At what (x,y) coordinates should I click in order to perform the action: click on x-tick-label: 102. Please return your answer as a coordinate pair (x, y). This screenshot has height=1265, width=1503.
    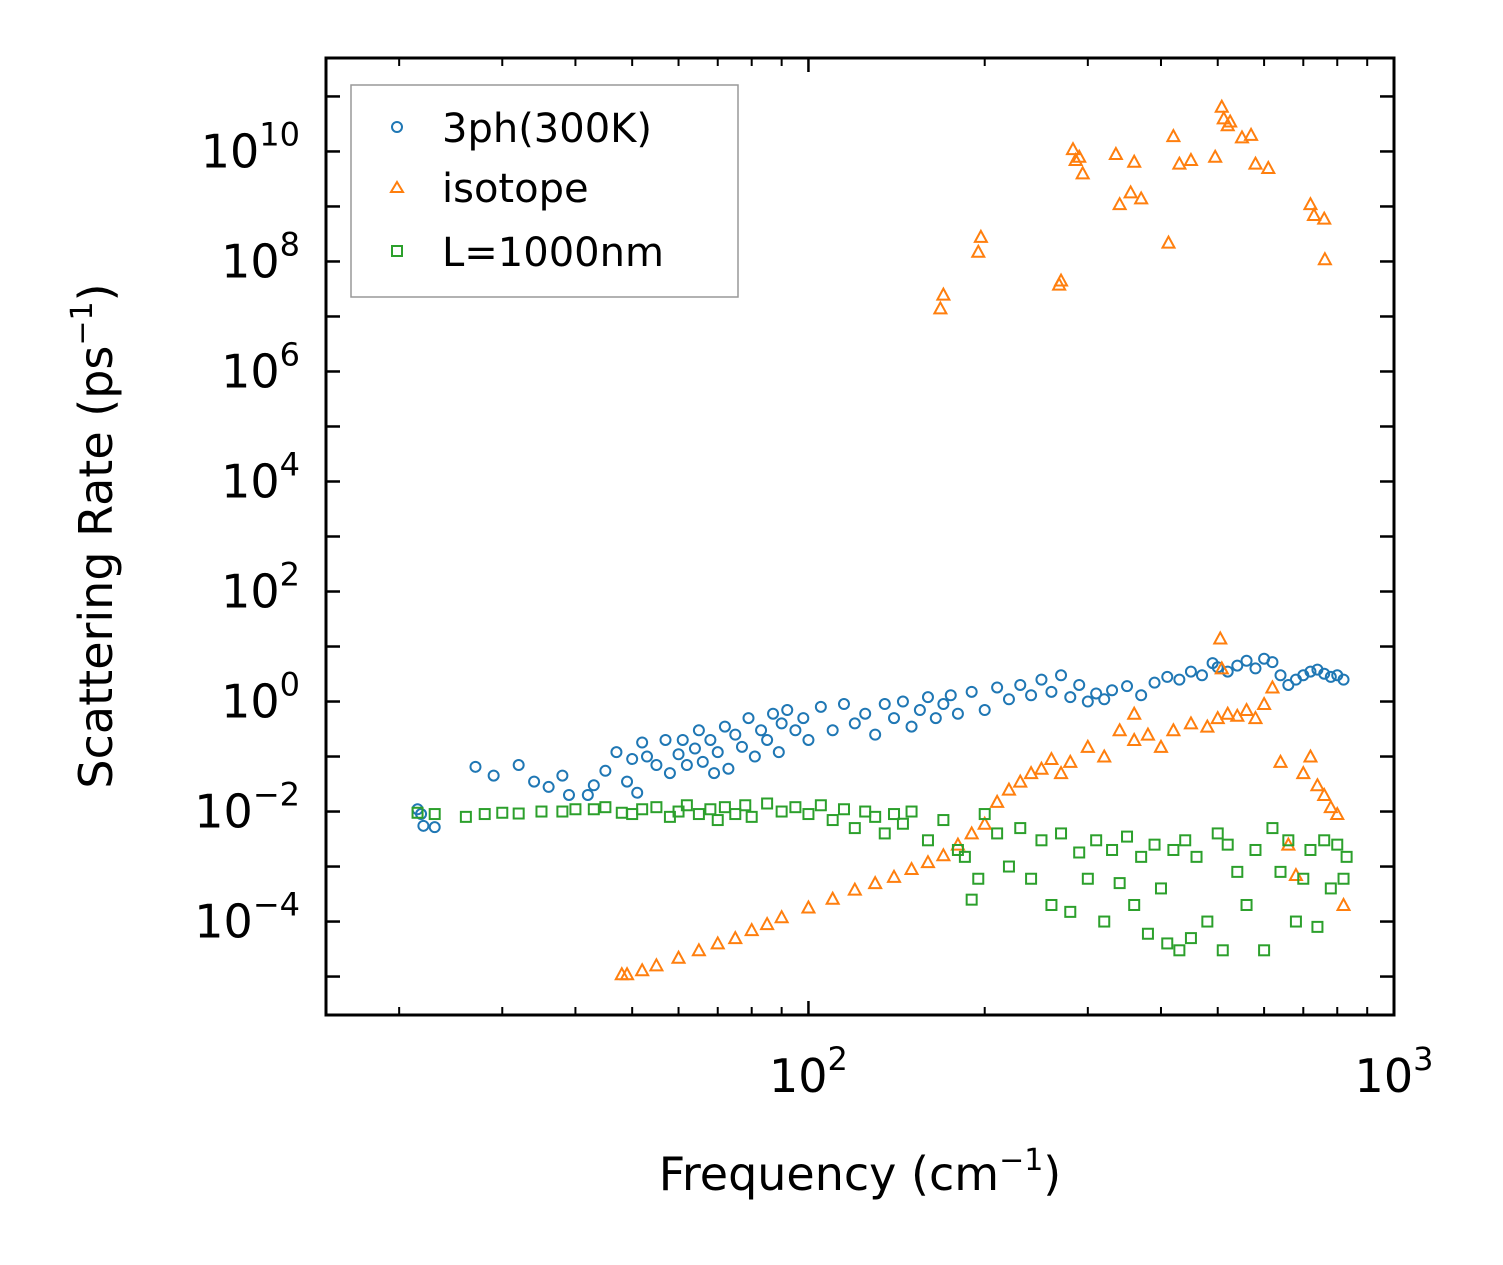
    Looking at the image, I should click on (808, 1071).